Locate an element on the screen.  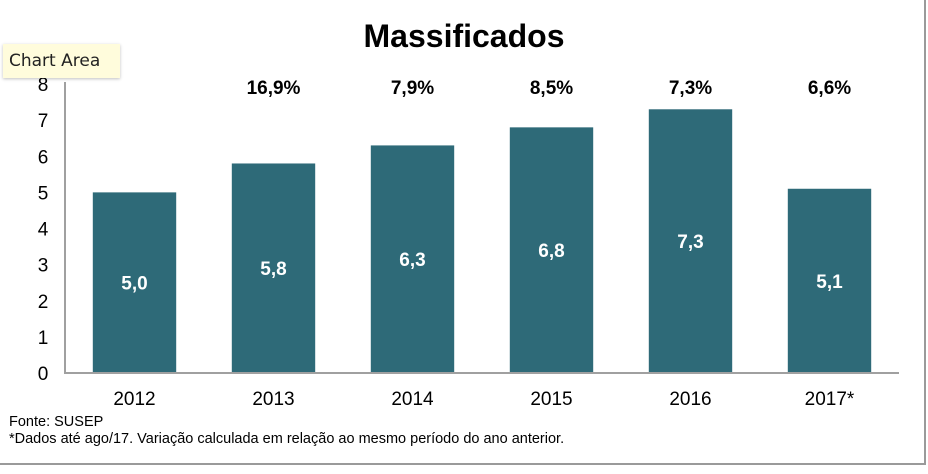
bar-2012 is located at coordinates (134, 282).